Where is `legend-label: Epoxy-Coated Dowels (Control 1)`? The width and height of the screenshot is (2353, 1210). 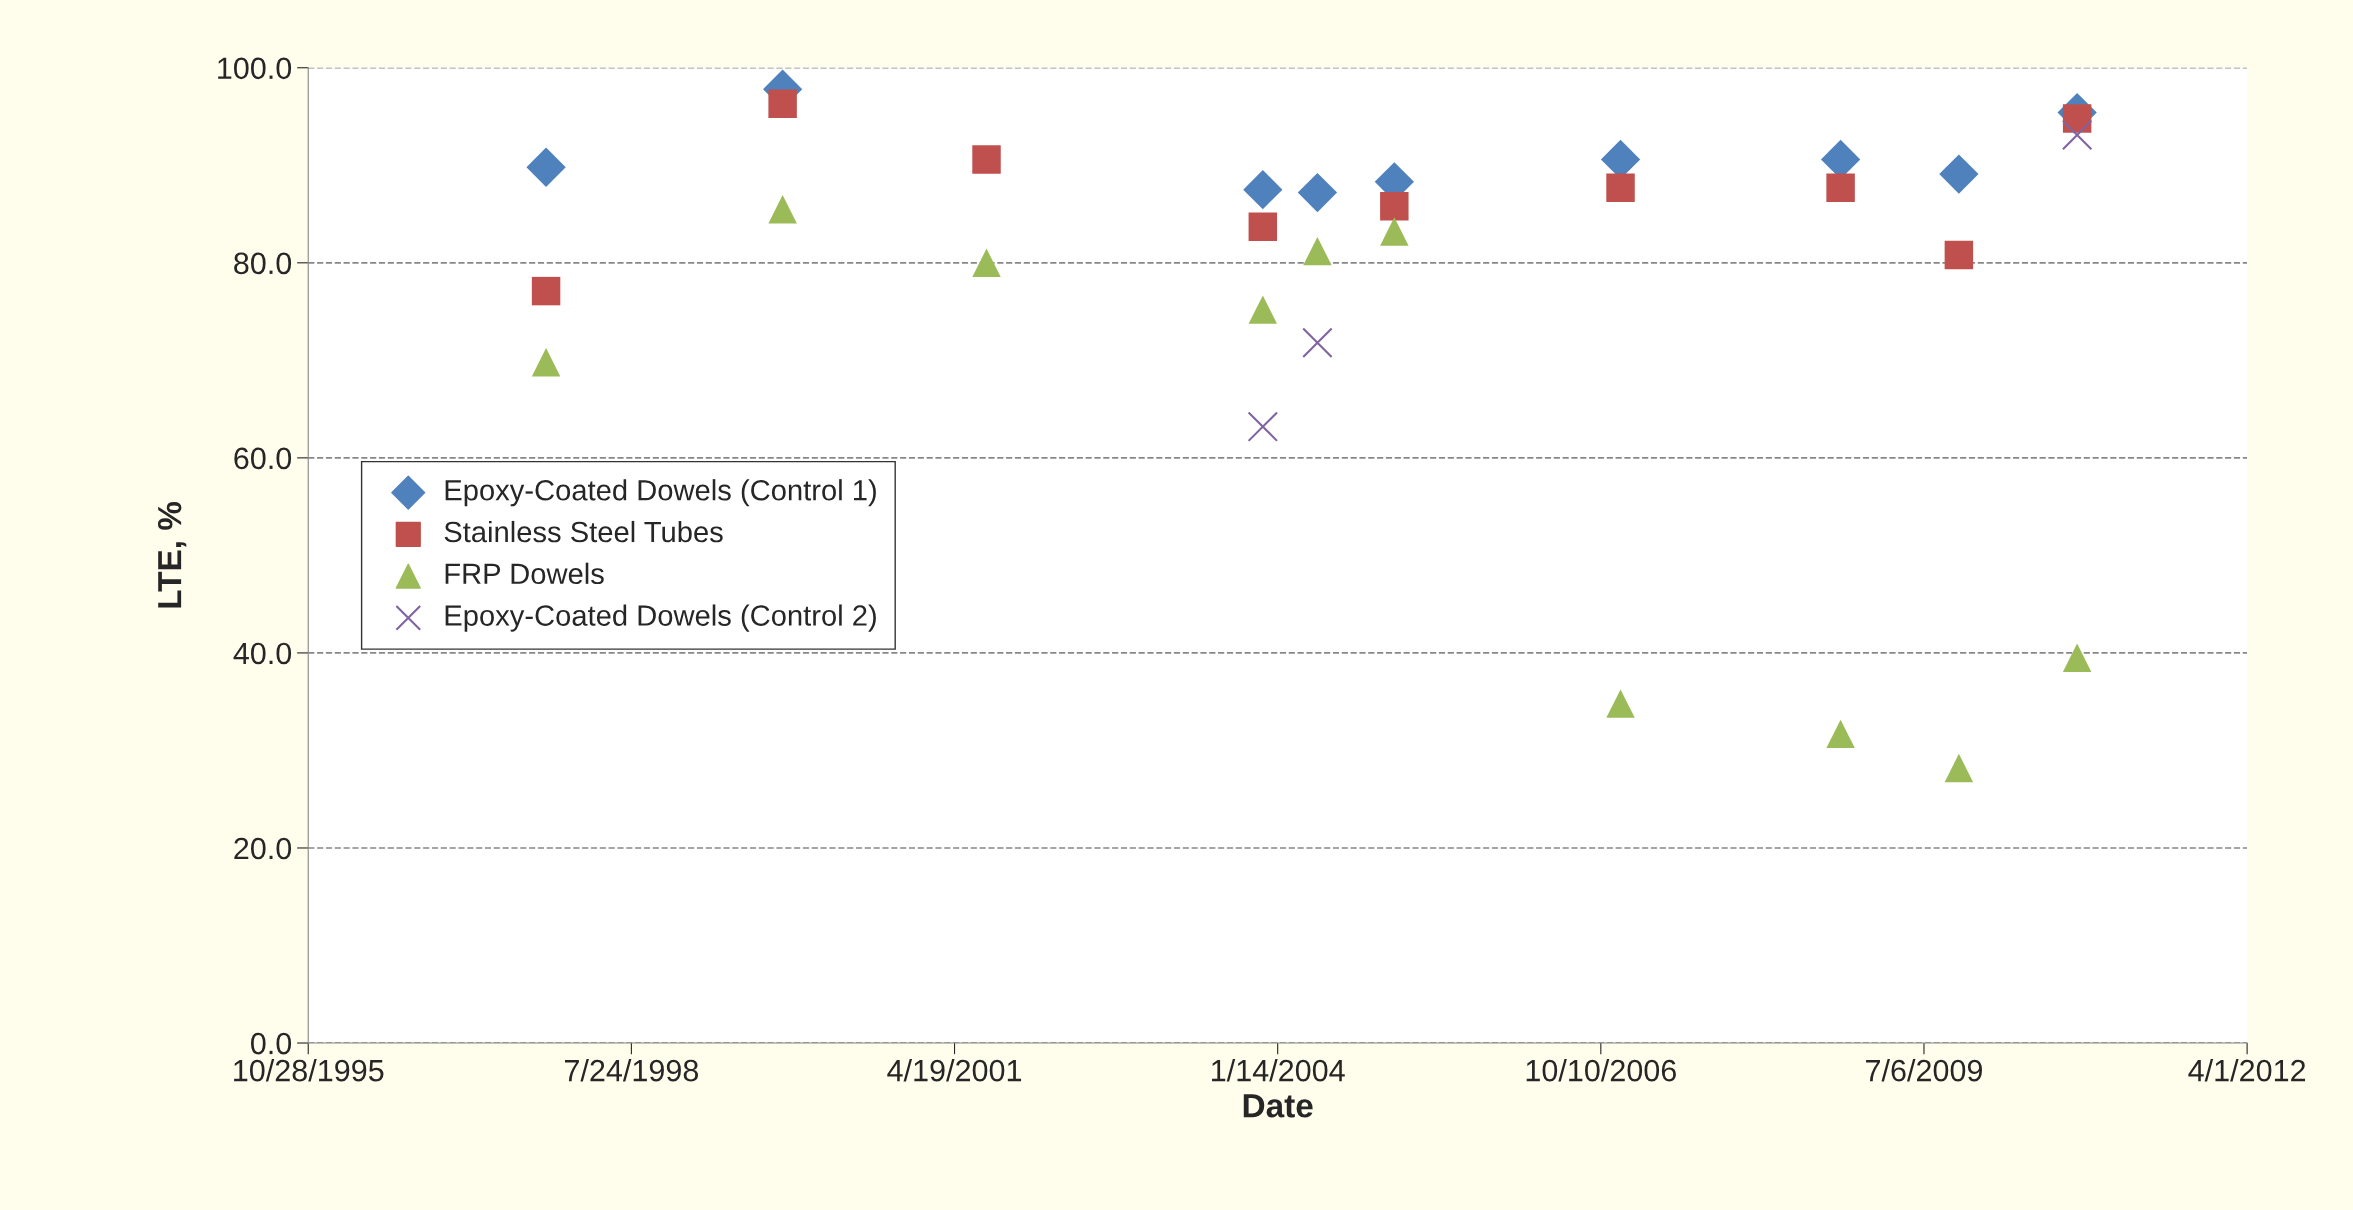
legend-label: Epoxy-Coated Dowels (Control 1) is located at coordinates (660, 493).